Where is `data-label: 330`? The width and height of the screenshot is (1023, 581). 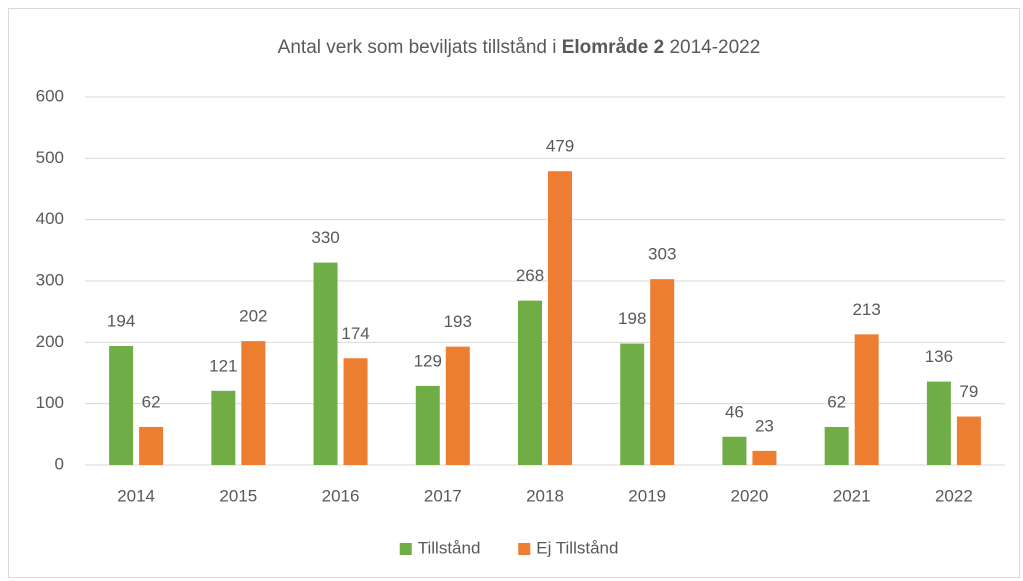
data-label: 330 is located at coordinates (325, 237).